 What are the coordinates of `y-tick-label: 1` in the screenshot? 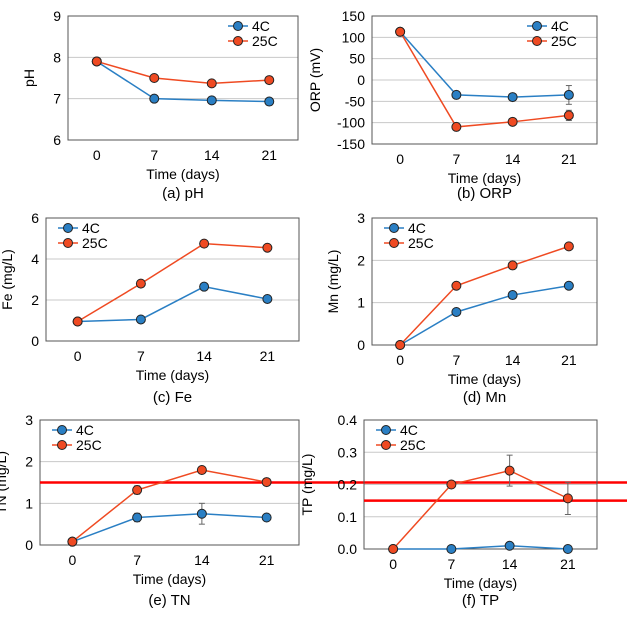 It's located at (361, 303).